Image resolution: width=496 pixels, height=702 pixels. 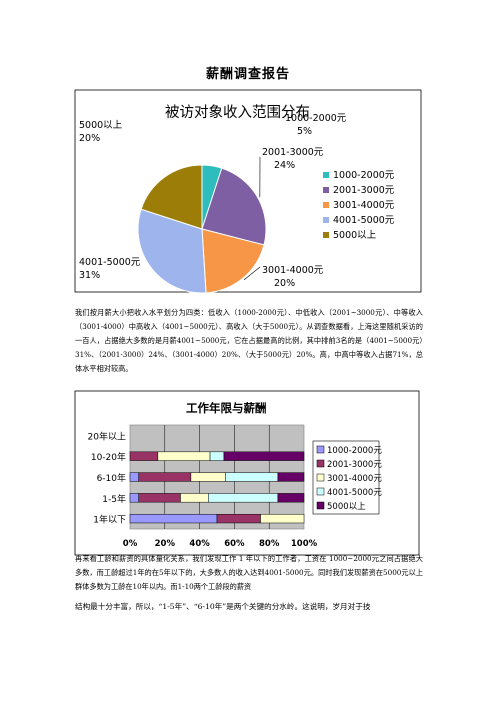 What do you see at coordinates (293, 152) in the screenshot?
I see `pie-data-label: 2001-3000元` at bounding box center [293, 152].